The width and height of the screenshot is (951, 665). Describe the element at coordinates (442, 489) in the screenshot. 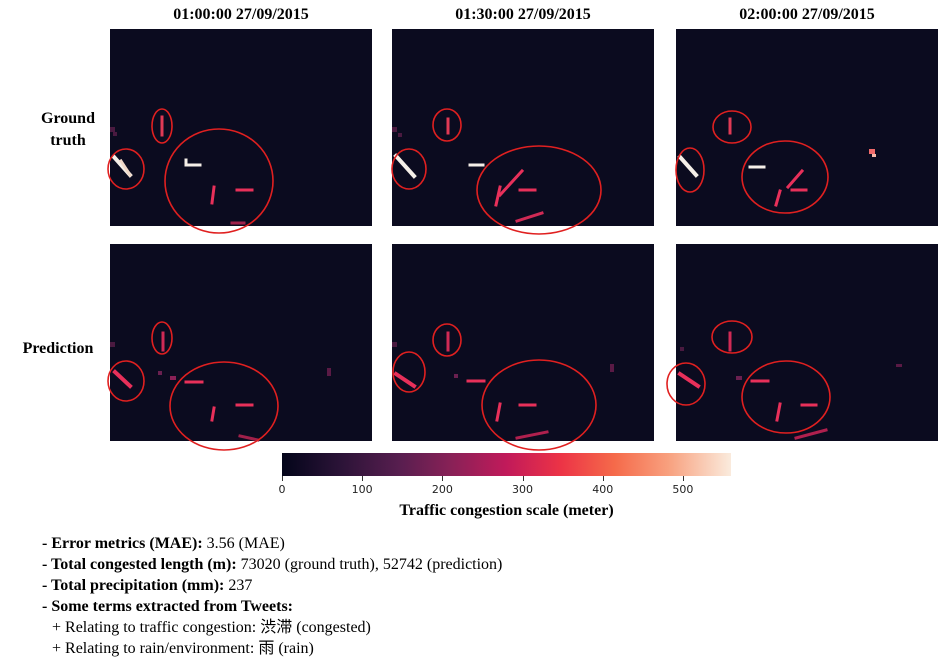

I see `colorbar-tick-label: 200` at that location.